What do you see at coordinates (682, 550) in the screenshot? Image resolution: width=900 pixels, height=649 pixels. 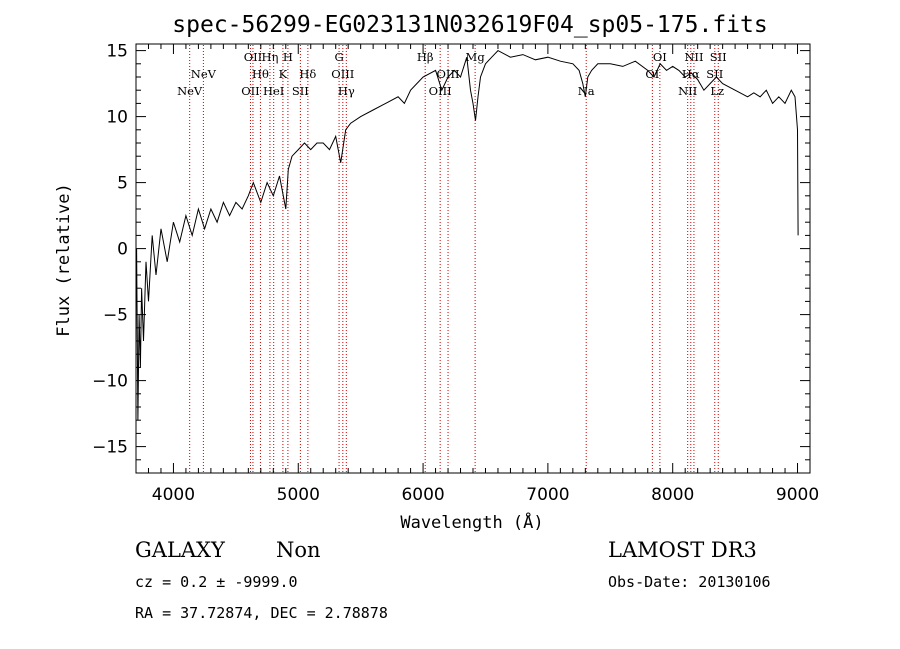 I see `survey-name: LAMOST DR3` at bounding box center [682, 550].